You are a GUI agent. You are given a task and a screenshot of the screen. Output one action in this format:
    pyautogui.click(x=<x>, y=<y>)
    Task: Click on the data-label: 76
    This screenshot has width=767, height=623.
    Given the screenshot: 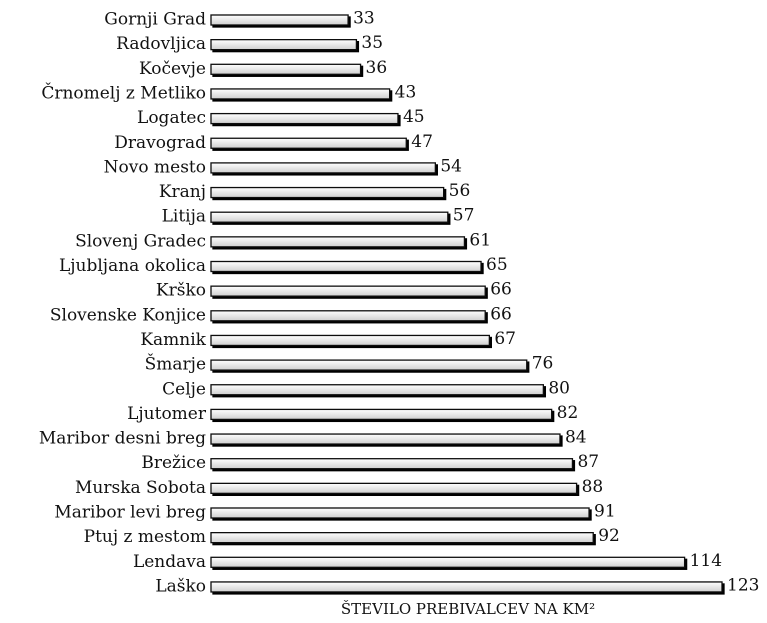 What is the action you would take?
    pyautogui.click(x=543, y=364)
    